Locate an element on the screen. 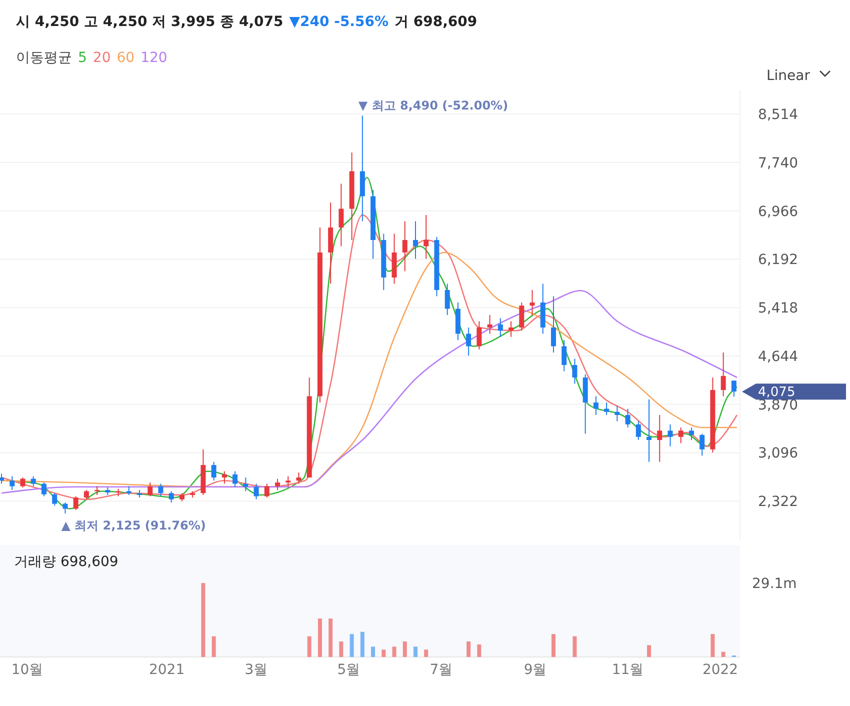  y-tick-label: 5,418 is located at coordinates (778, 308).